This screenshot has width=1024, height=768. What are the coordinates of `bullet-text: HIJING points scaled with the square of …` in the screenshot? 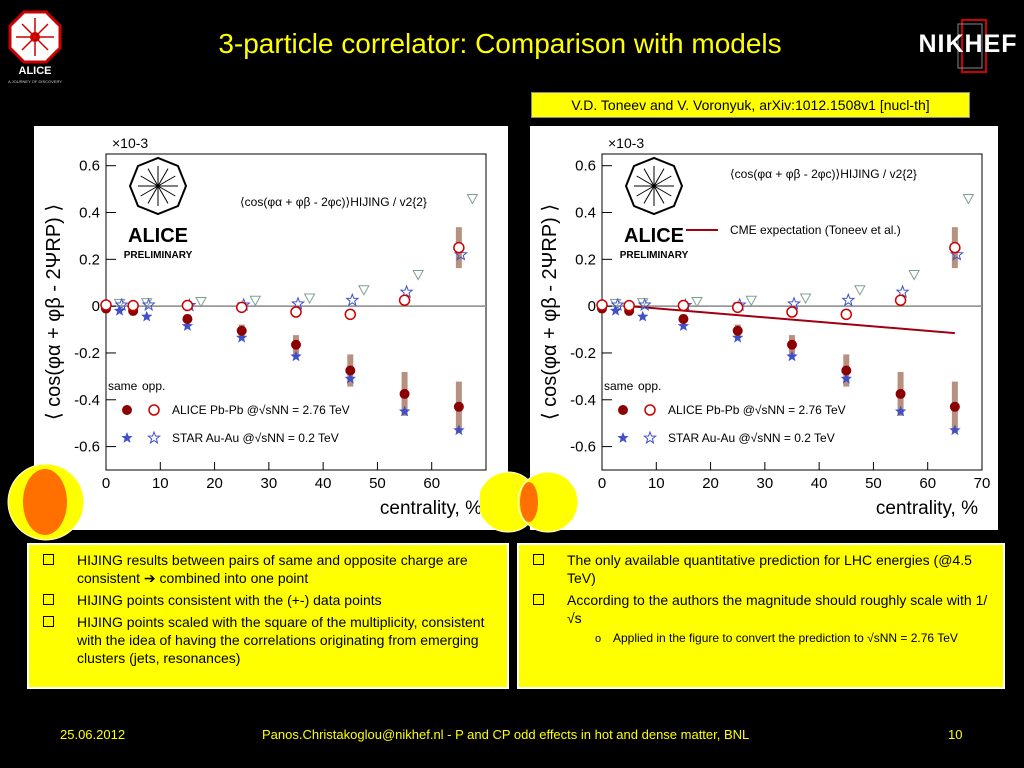 It's located at (281, 640).